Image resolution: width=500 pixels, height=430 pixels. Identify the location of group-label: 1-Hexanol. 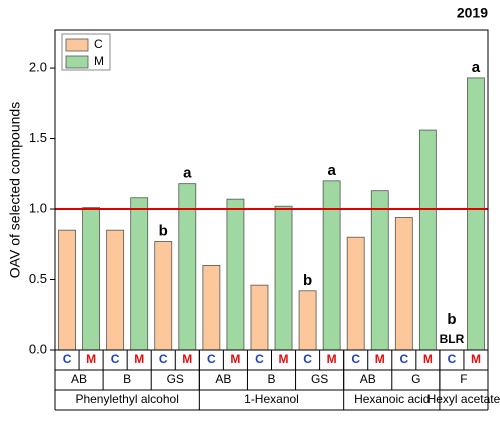
(271, 399).